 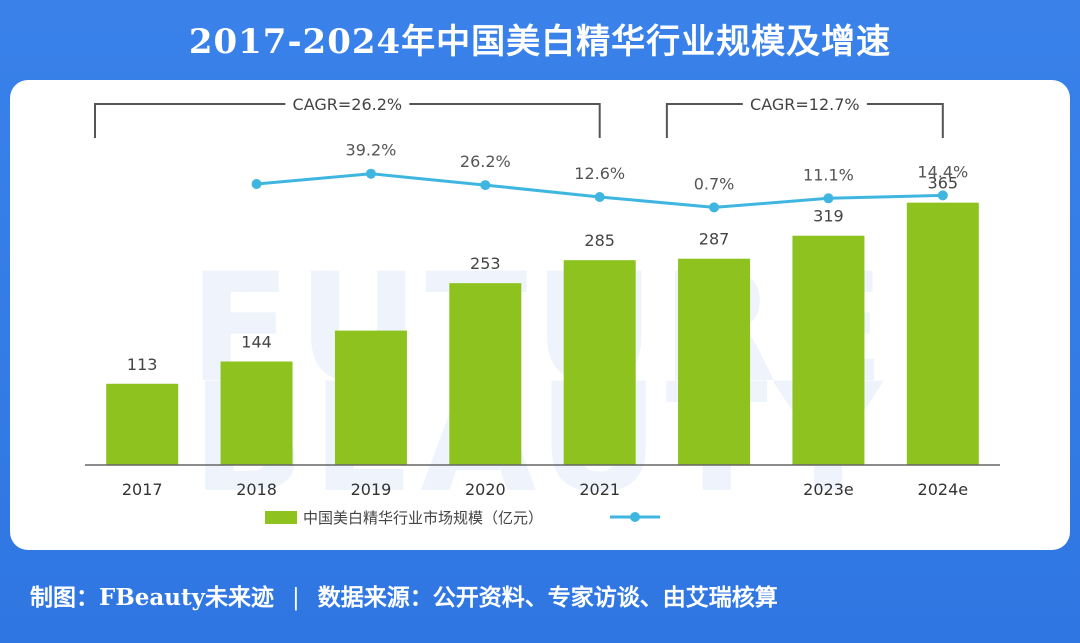 I want to click on growth-point-2023e, so click(x=828, y=198).